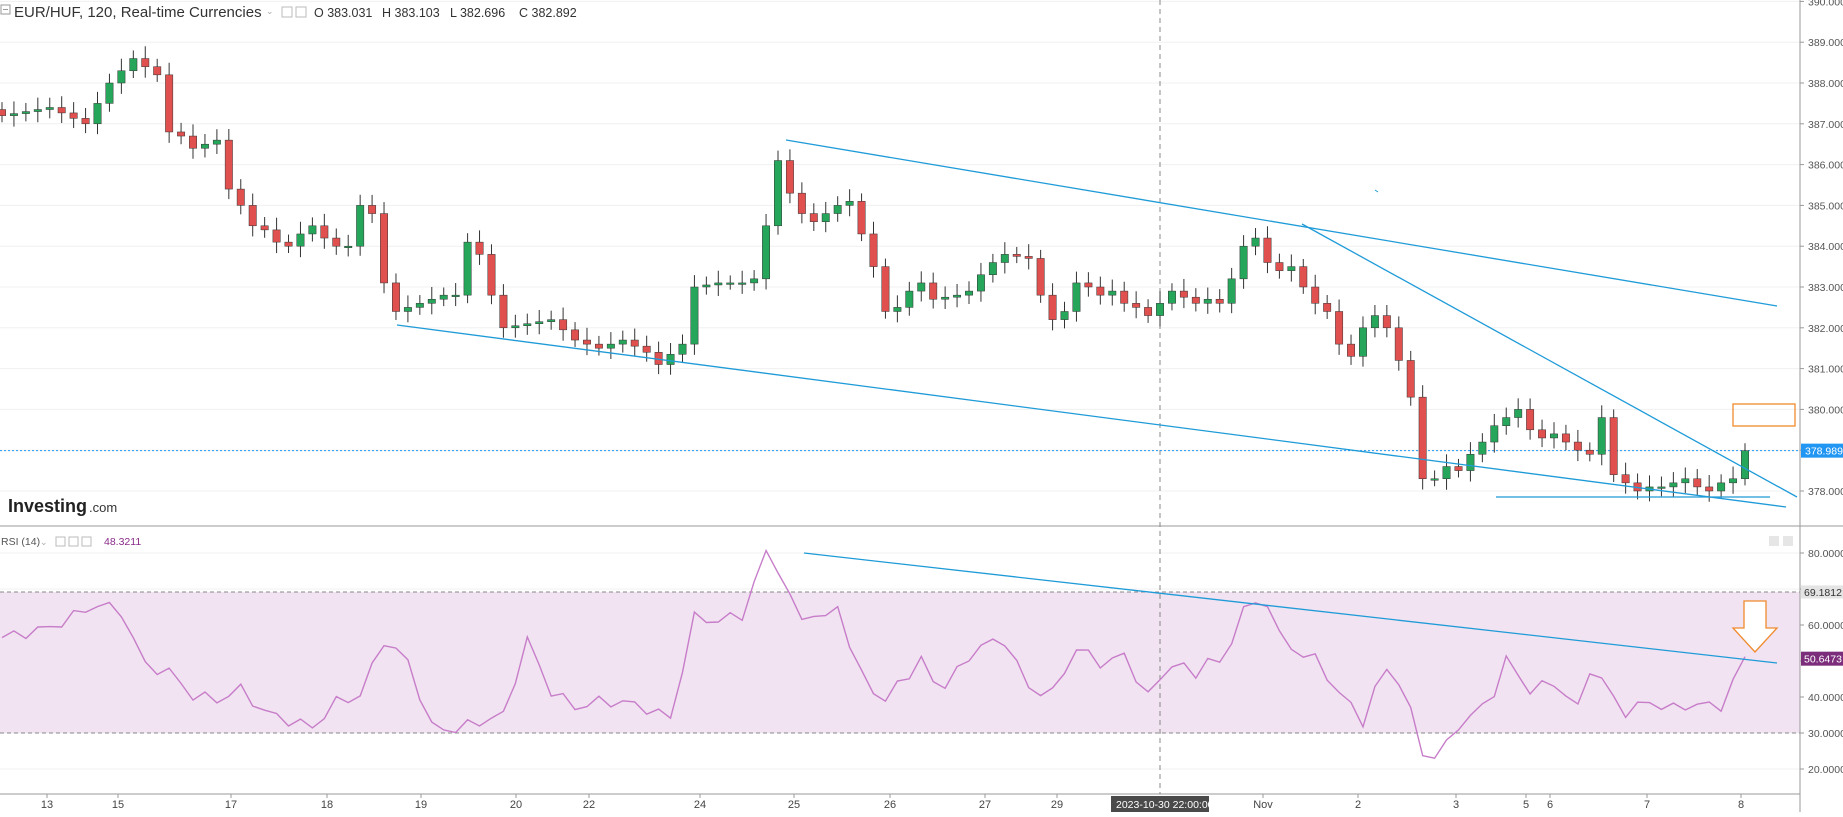 This screenshot has width=1843, height=817. Describe the element at coordinates (1755, 626) in the screenshot. I see `down-arrow-icon` at that location.